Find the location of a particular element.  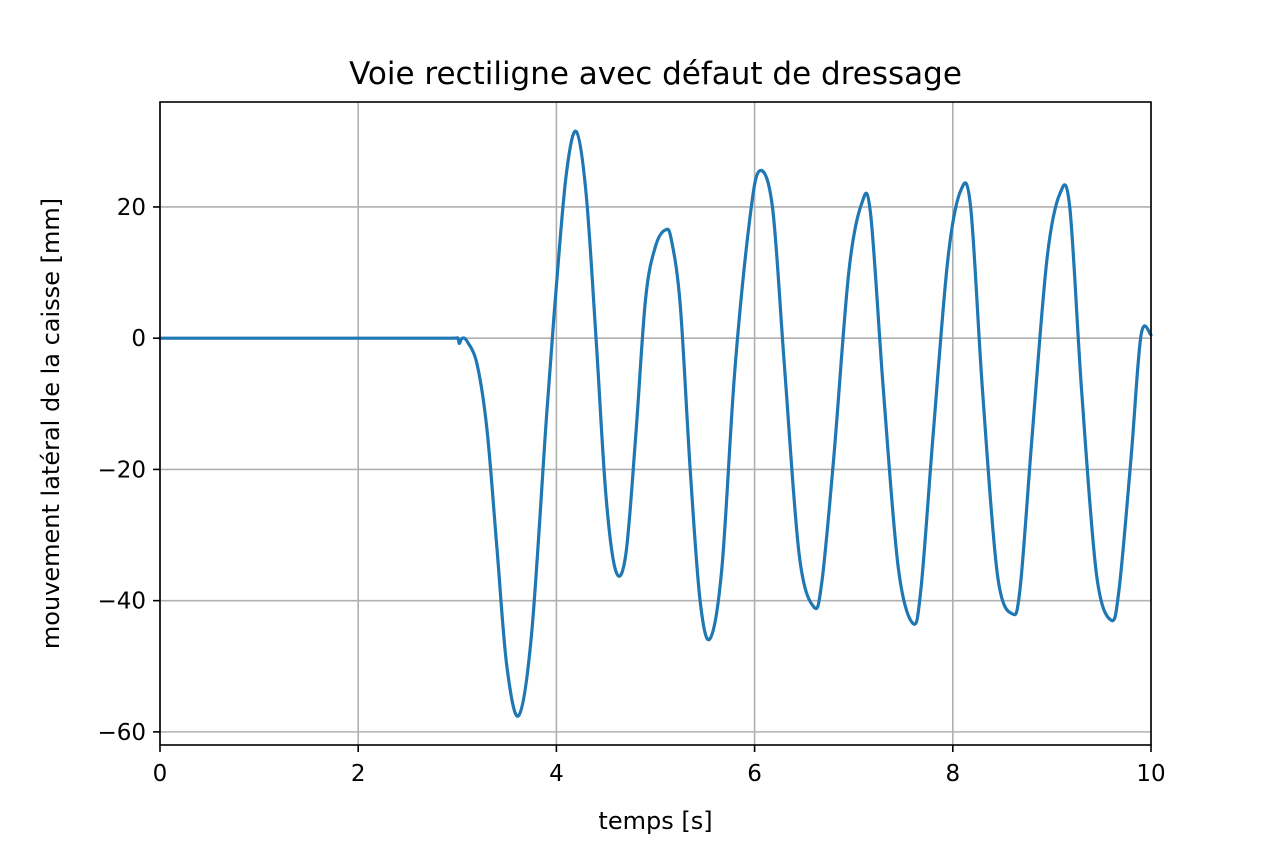

y-tick-label: 0 is located at coordinates (138, 339).